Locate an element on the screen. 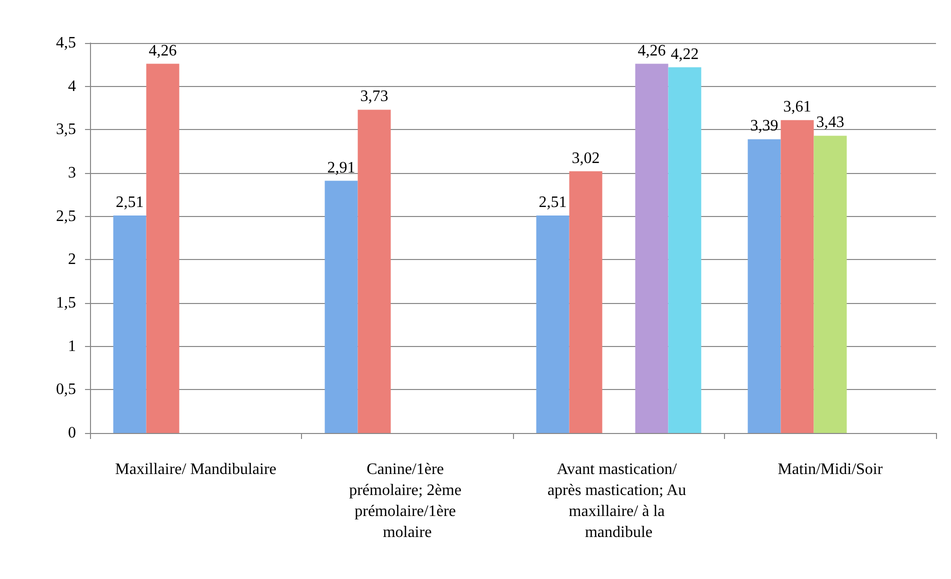 Image resolution: width=951 pixels, height=579 pixels. y-tick-label: 4,5 is located at coordinates (66, 43).